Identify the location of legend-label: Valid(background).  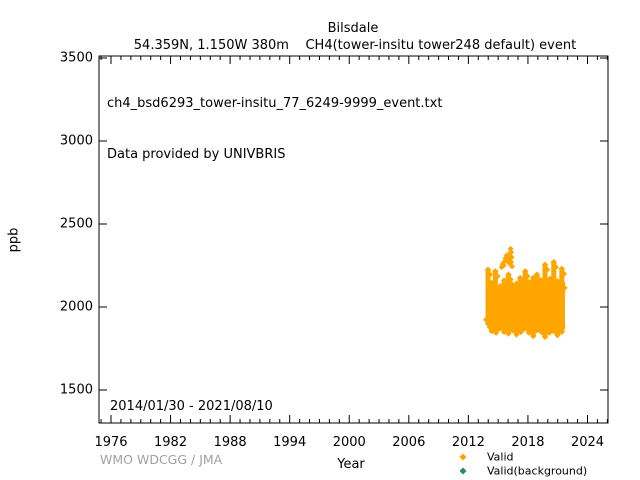
(537, 471).